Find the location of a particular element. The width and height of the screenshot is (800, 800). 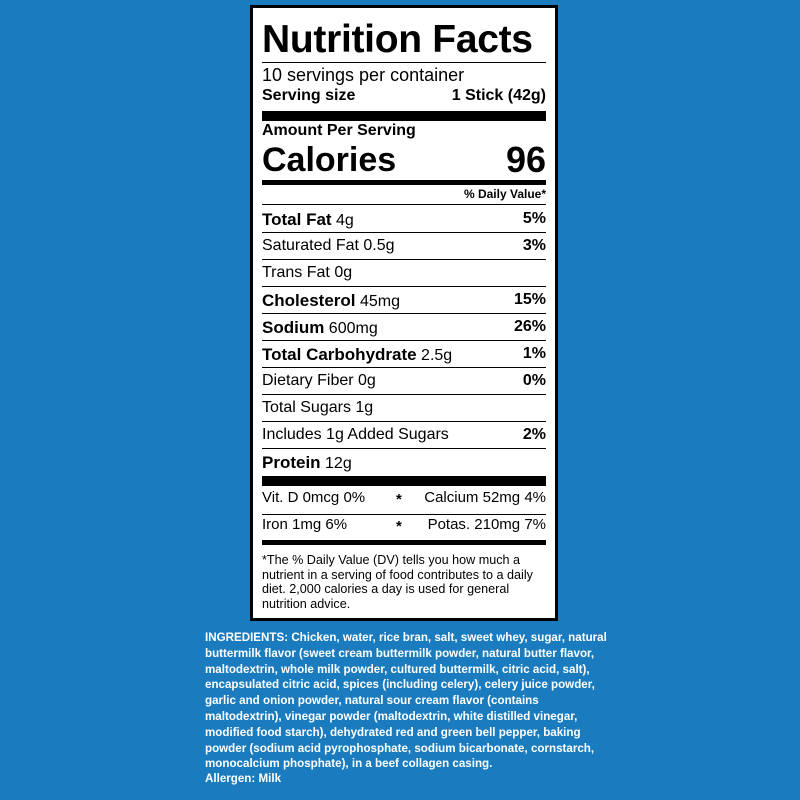

nutrient-name: Total Carbohydrate 2.5g is located at coordinates (357, 355).